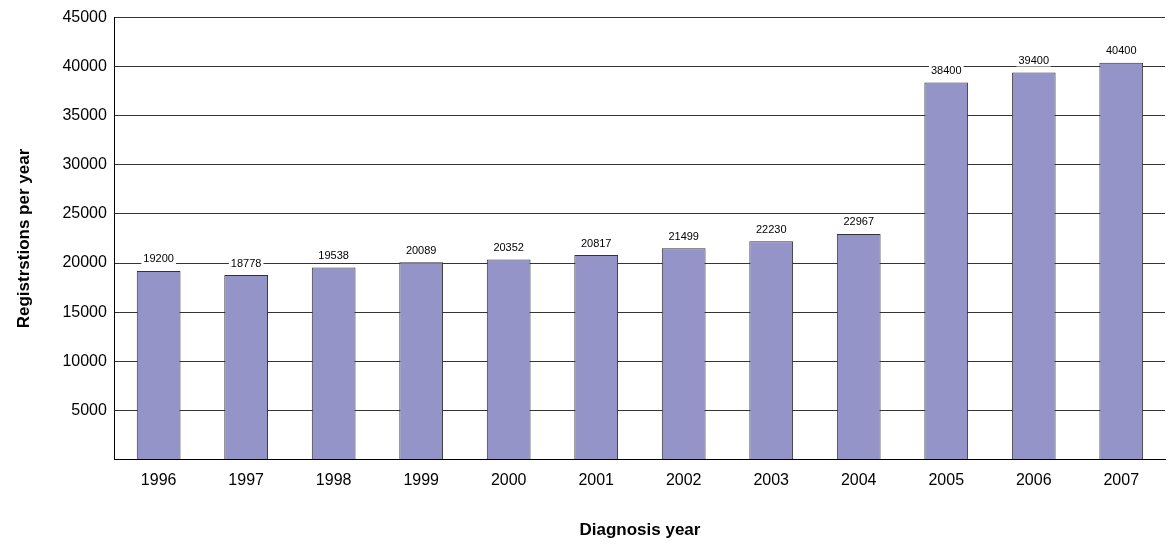 The image size is (1172, 550). What do you see at coordinates (246, 262) in the screenshot?
I see `data-label: 18778` at bounding box center [246, 262].